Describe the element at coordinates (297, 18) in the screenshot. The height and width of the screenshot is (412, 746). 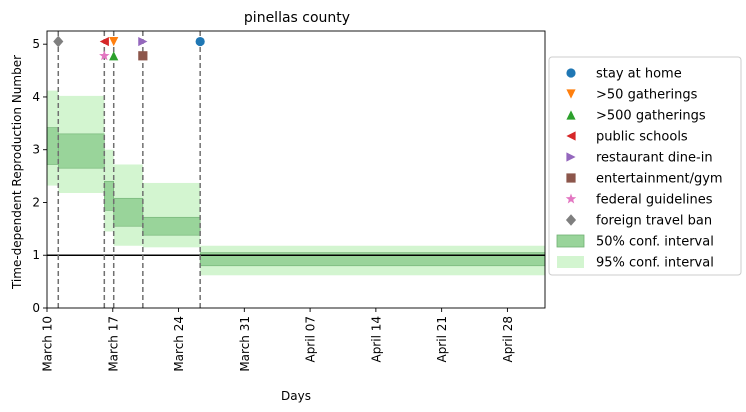
I see `chart-title: pinellas county` at that location.